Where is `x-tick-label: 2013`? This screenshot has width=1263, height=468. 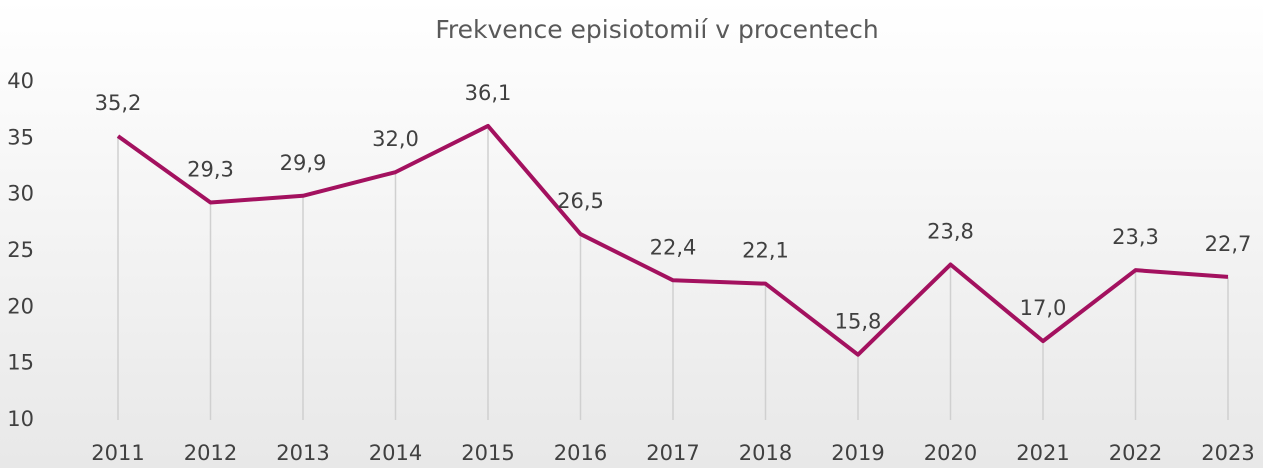 x-tick-label: 2013 is located at coordinates (302, 453).